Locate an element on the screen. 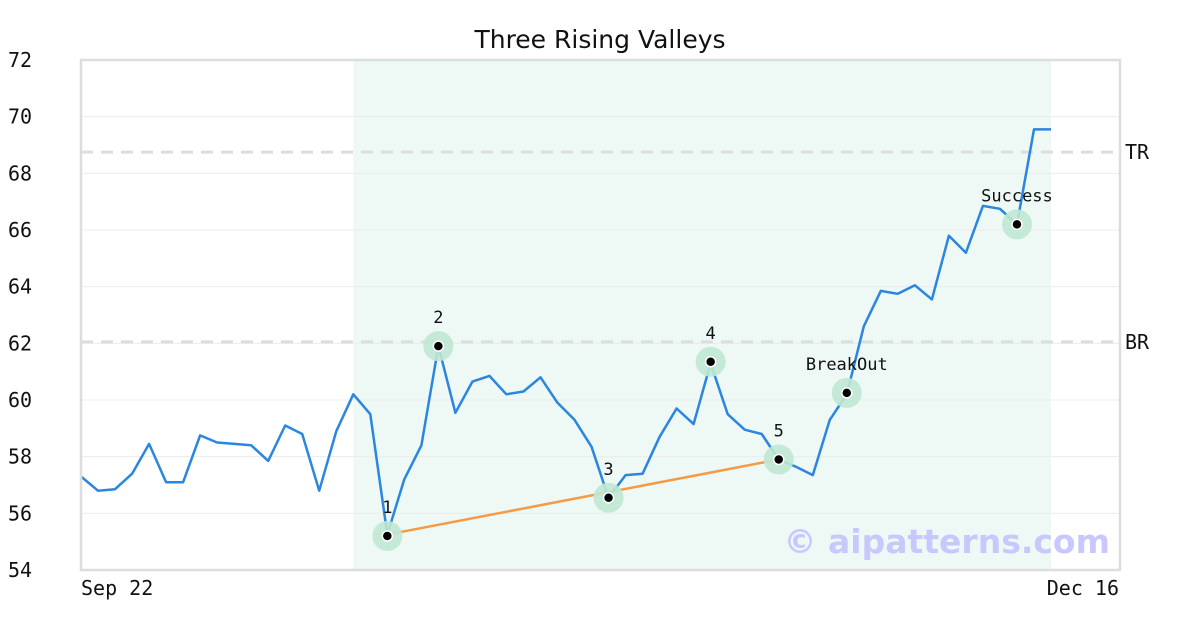  marker-label: BreakOut is located at coordinates (847, 365).